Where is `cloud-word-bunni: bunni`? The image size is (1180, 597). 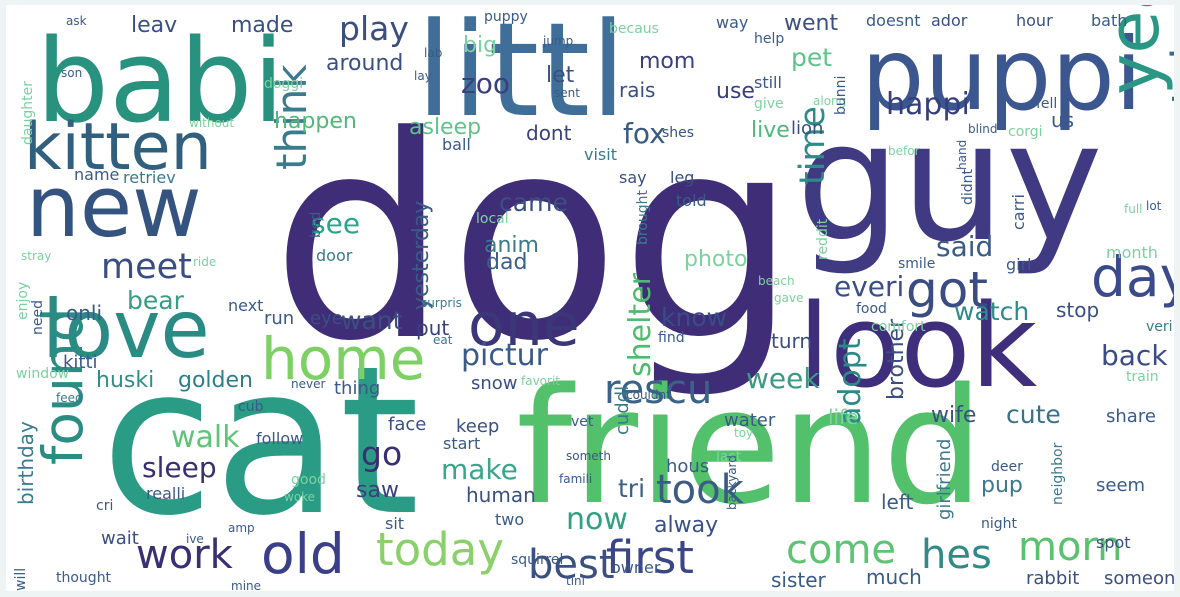 cloud-word-bunni: bunni is located at coordinates (841, 95).